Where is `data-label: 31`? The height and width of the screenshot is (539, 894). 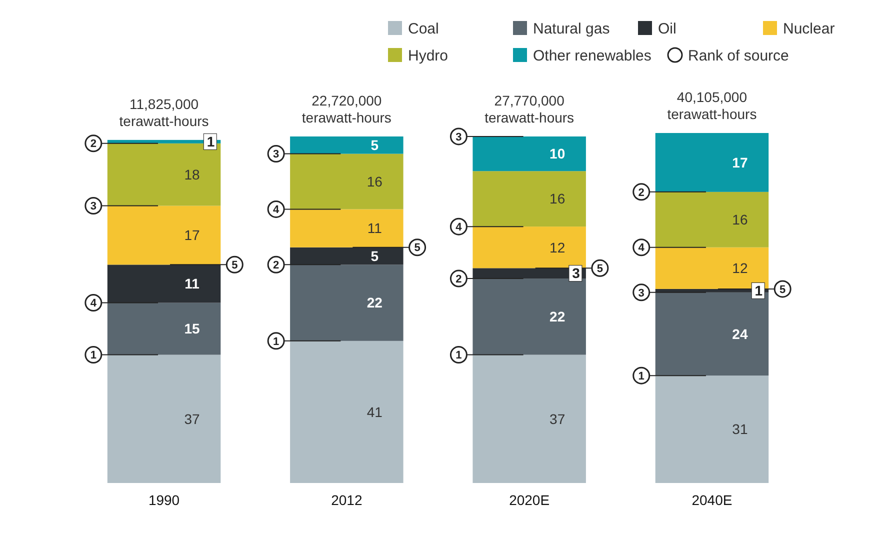
data-label: 31 is located at coordinates (740, 429).